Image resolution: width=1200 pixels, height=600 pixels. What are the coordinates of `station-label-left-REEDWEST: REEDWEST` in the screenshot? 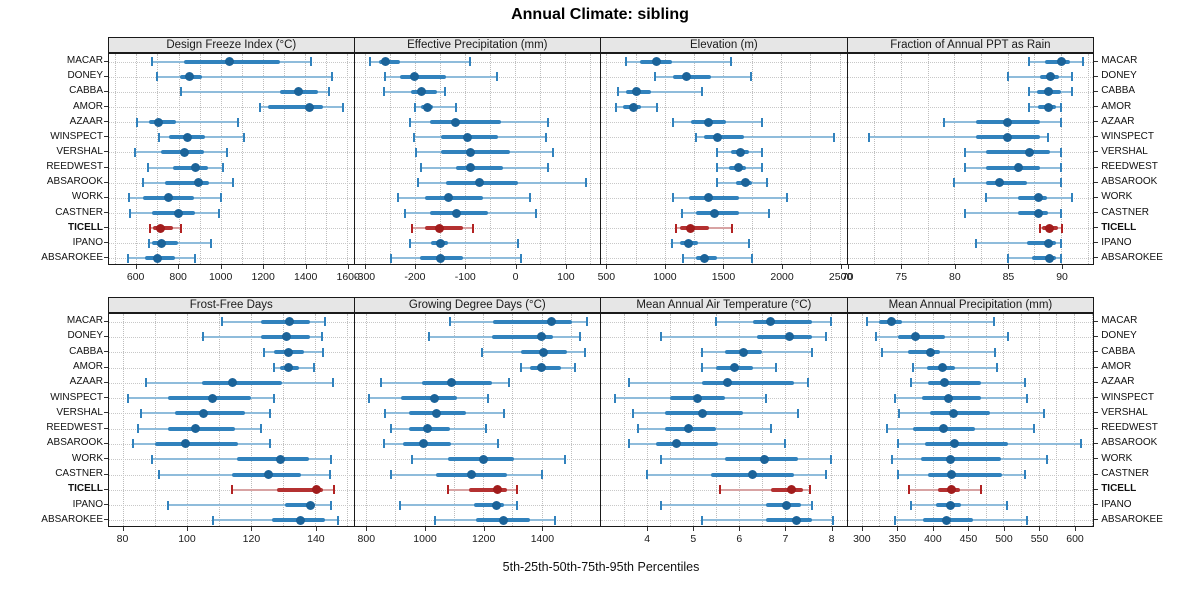 It's located at (74, 167).